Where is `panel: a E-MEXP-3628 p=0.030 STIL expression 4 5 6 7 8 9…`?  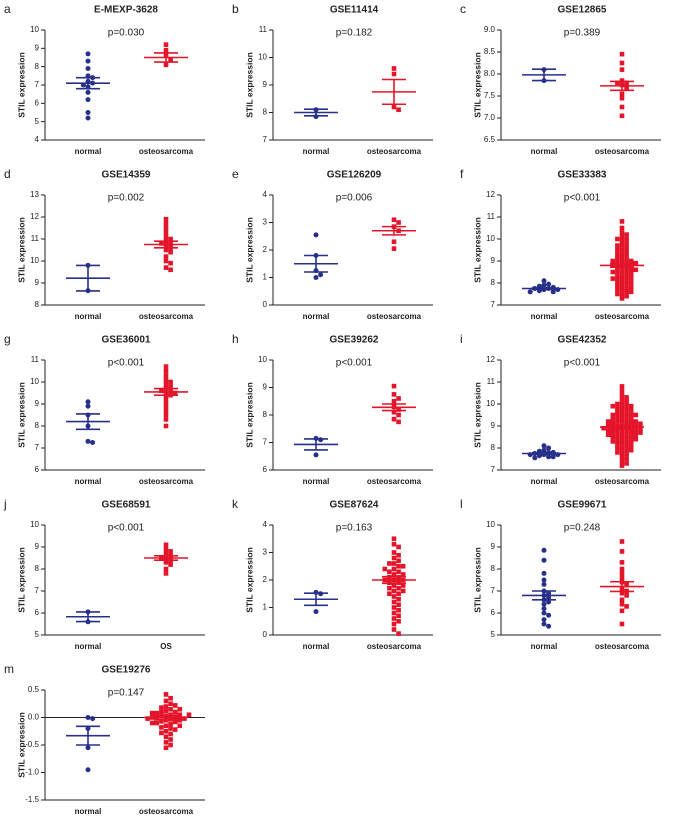 panel: a E-MEXP-3628 p=0.030 STIL expression 4 5 6 7 8 9… is located at coordinates (104, 79).